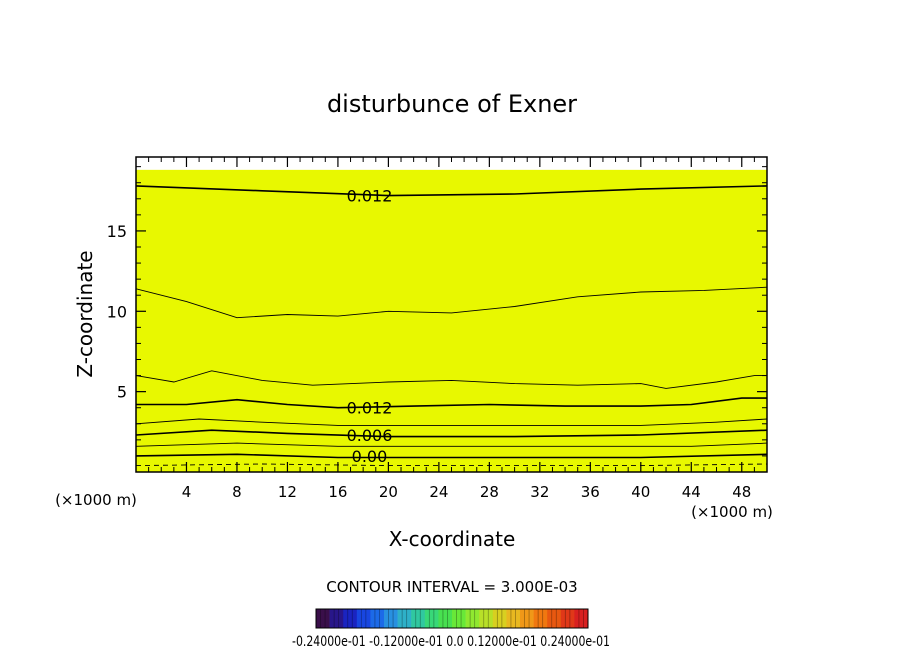 Image resolution: width=904 pixels, height=654 pixels. Describe the element at coordinates (438, 492) in the screenshot. I see `x-tick-label: 24` at that location.